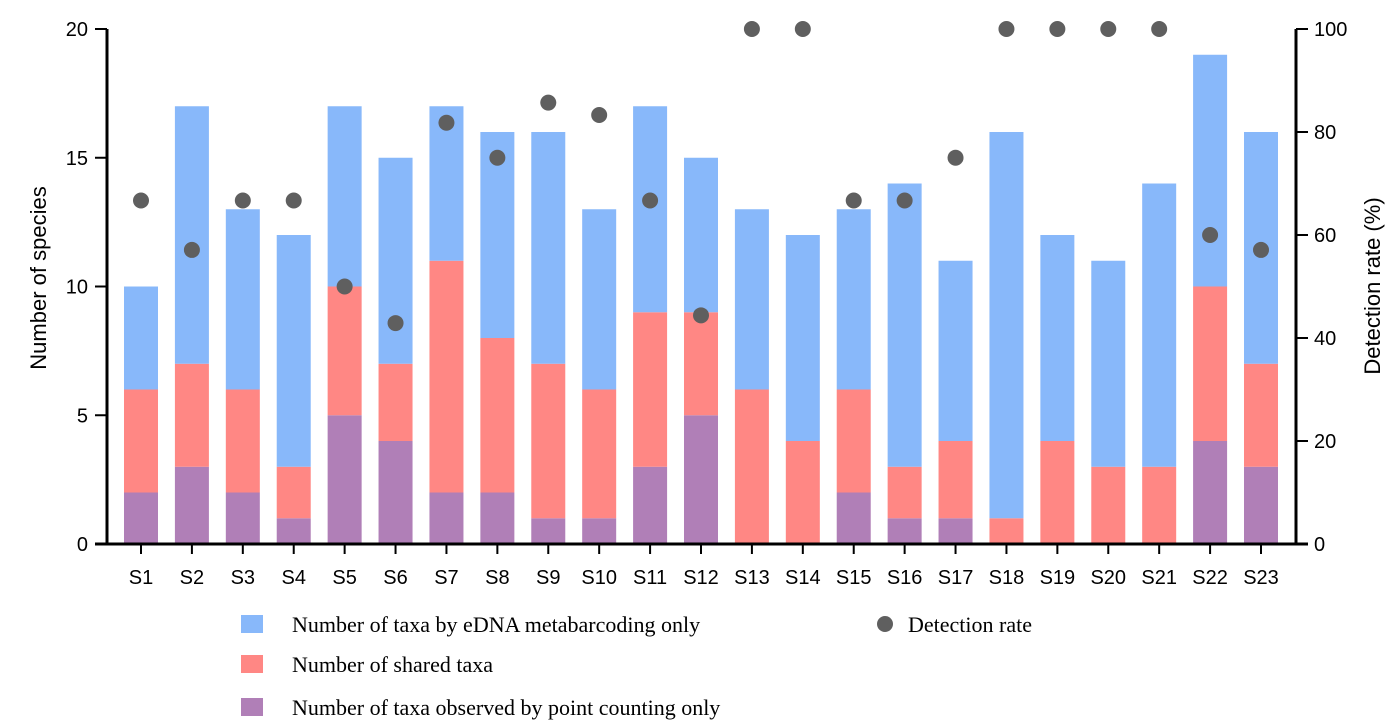 The height and width of the screenshot is (725, 1397). I want to click on detection-rate-point-s19, so click(1057, 29).